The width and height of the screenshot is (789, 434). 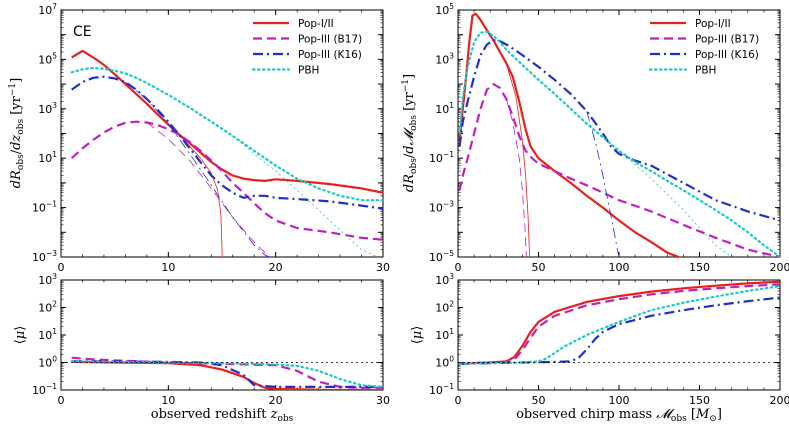 What do you see at coordinates (675, 203) in the screenshot?
I see `series-pbh-thin` at bounding box center [675, 203].